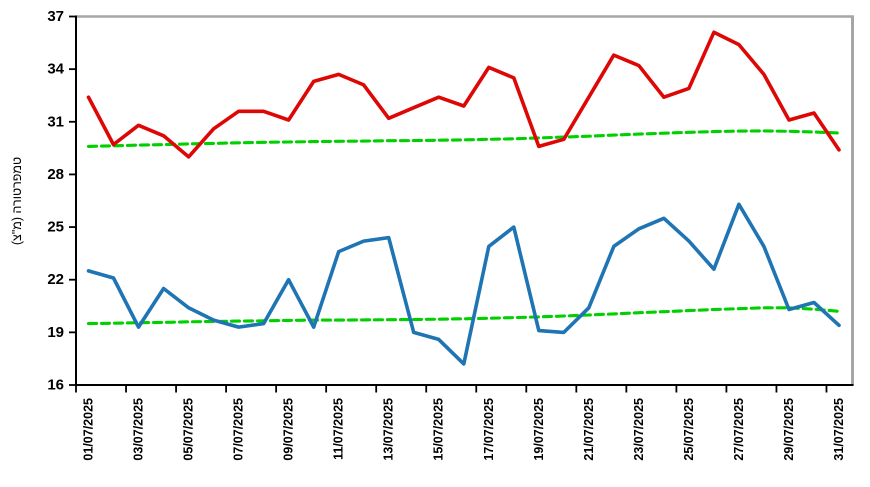 The width and height of the screenshot is (870, 487). What do you see at coordinates (389, 429) in the screenshot?
I see `x-tick-label: 13/07/2025` at bounding box center [389, 429].